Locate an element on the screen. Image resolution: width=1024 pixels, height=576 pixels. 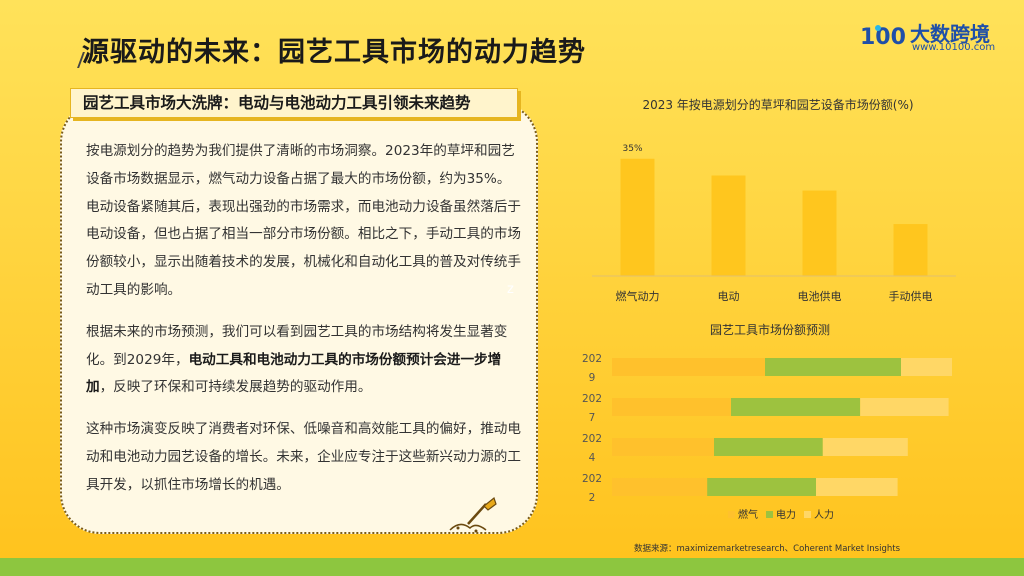
slide-title: 源驱动的未来：园艺工具市场的动力趋势 is located at coordinates (334, 52).